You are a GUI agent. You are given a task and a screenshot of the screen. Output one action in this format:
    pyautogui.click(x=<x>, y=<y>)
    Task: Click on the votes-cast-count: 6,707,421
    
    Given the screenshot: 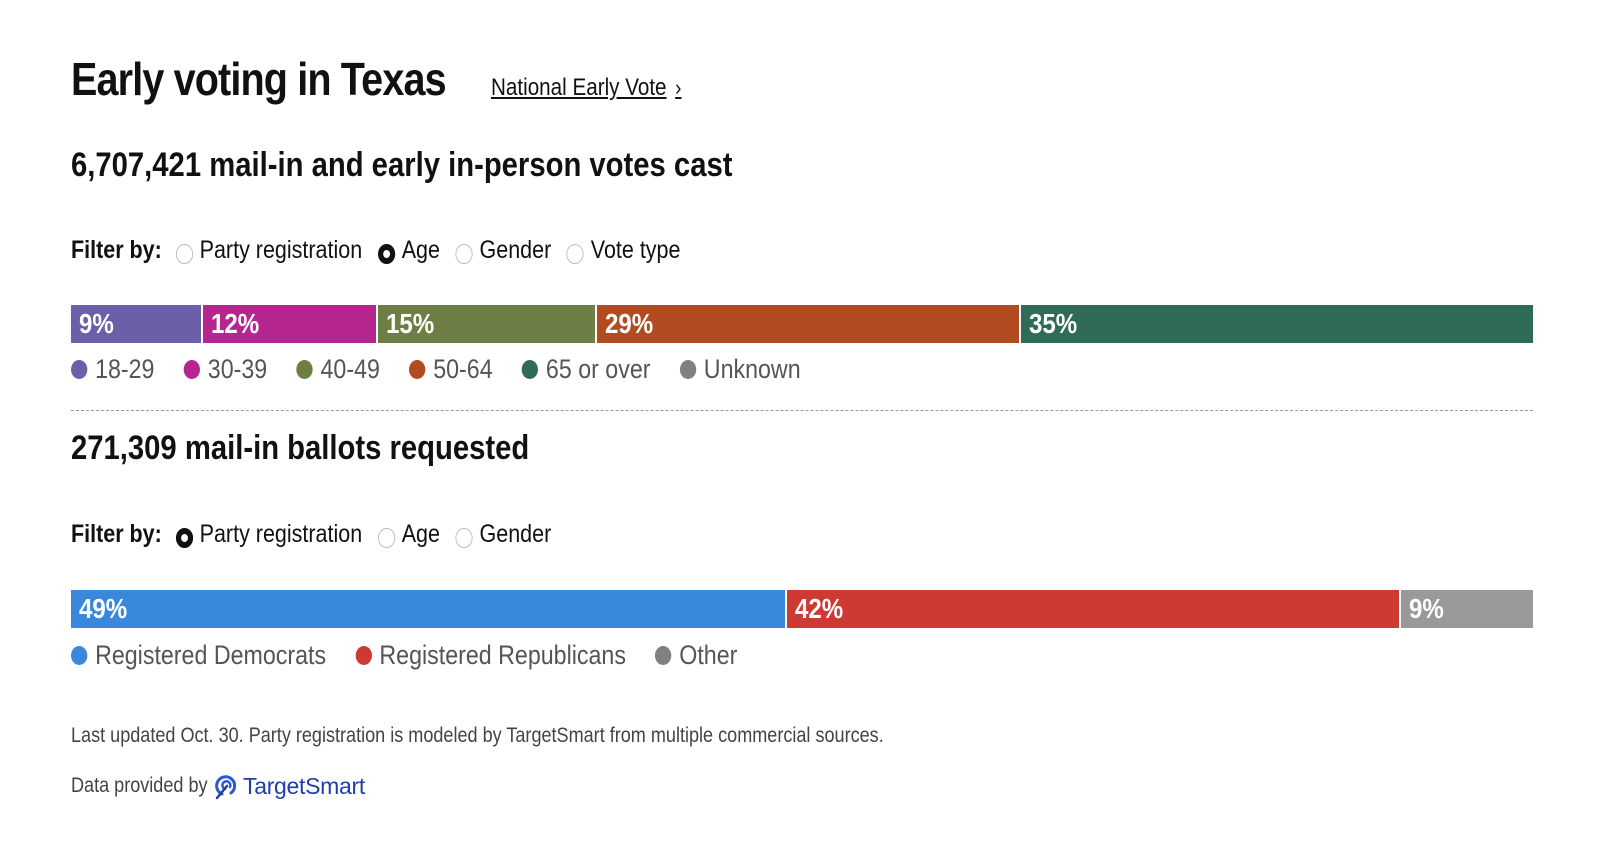 What is the action you would take?
    pyautogui.click(x=136, y=165)
    